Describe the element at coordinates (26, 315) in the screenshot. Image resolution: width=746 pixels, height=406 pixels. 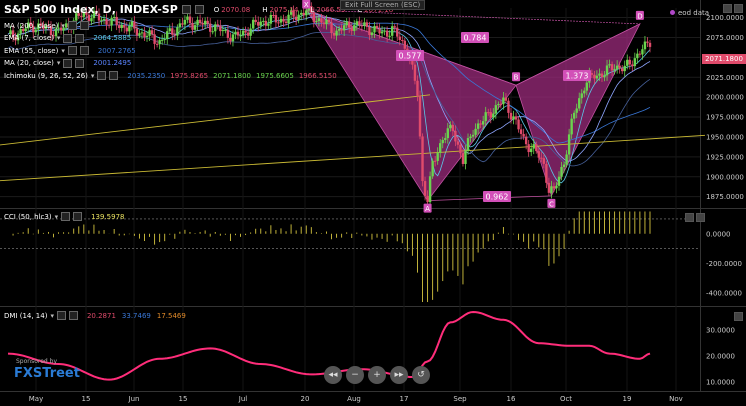
I see `dmi-label: DMI (14, 14)` at that location.